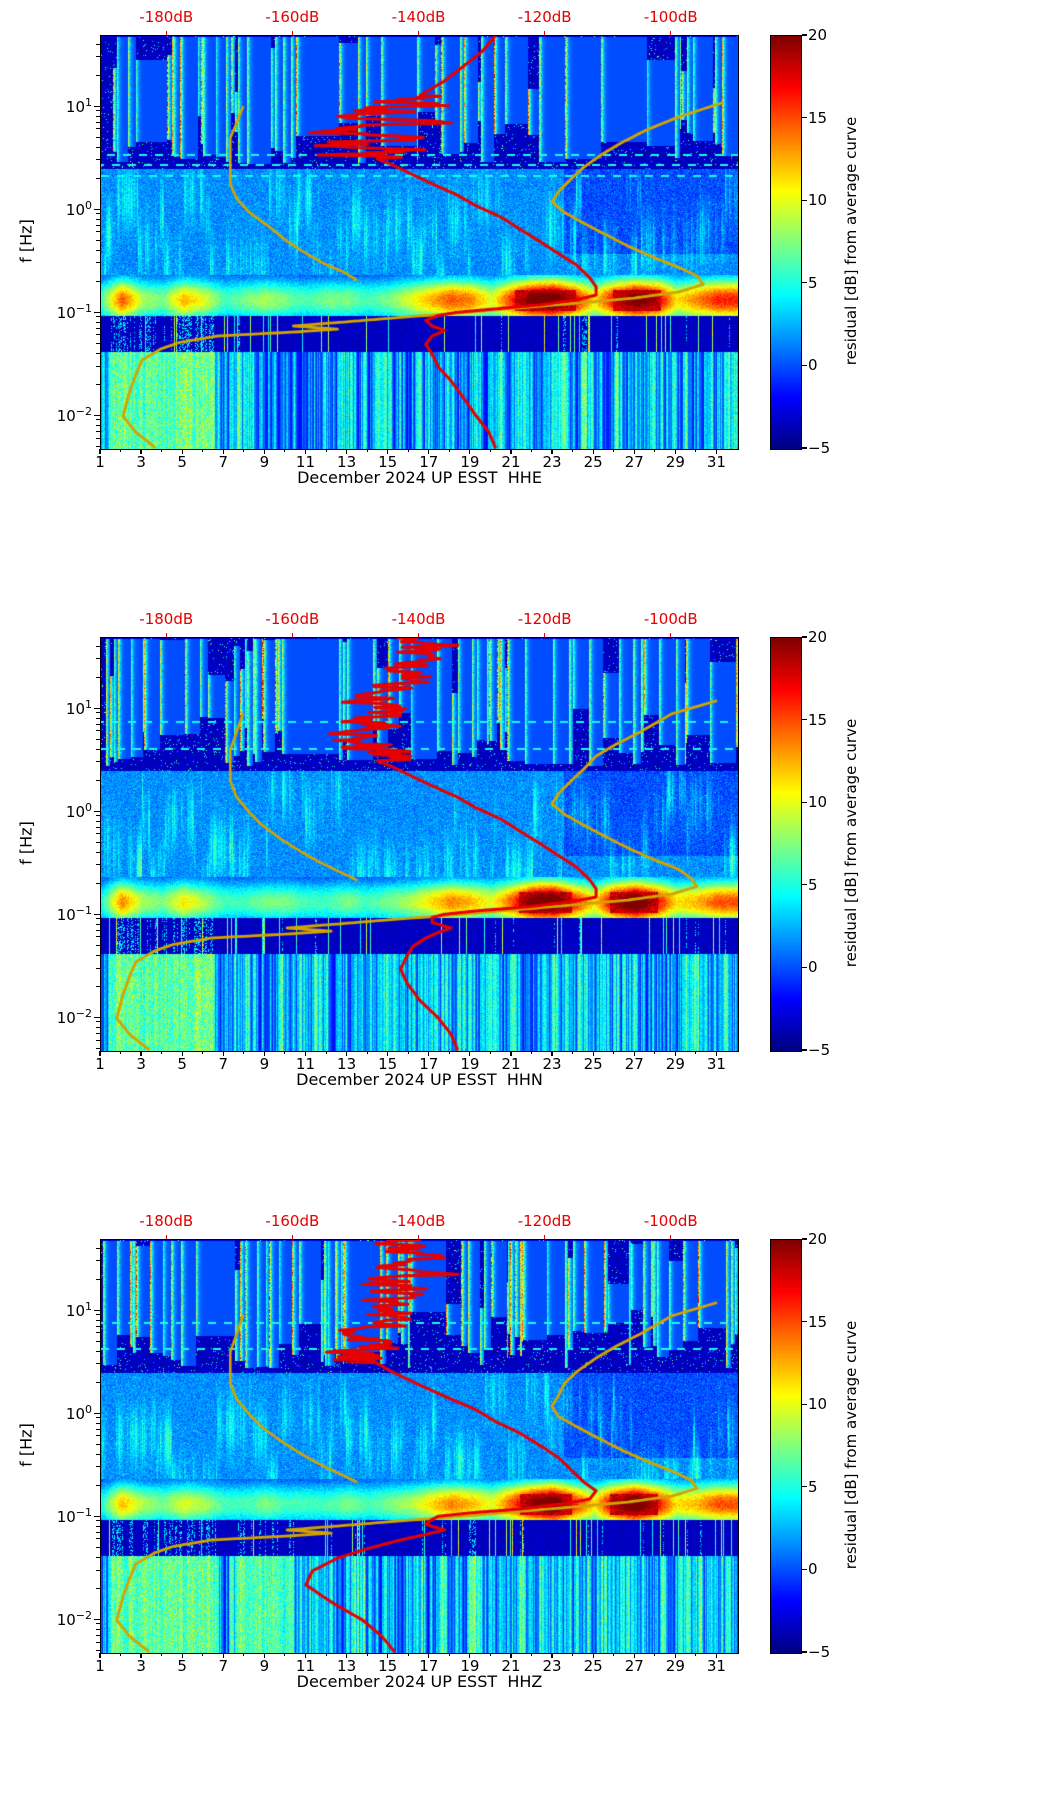 Image resolution: width=1052 pixels, height=1806 pixels. Describe the element at coordinates (388, 1666) in the screenshot. I see `x-tick-label: 15` at that location.